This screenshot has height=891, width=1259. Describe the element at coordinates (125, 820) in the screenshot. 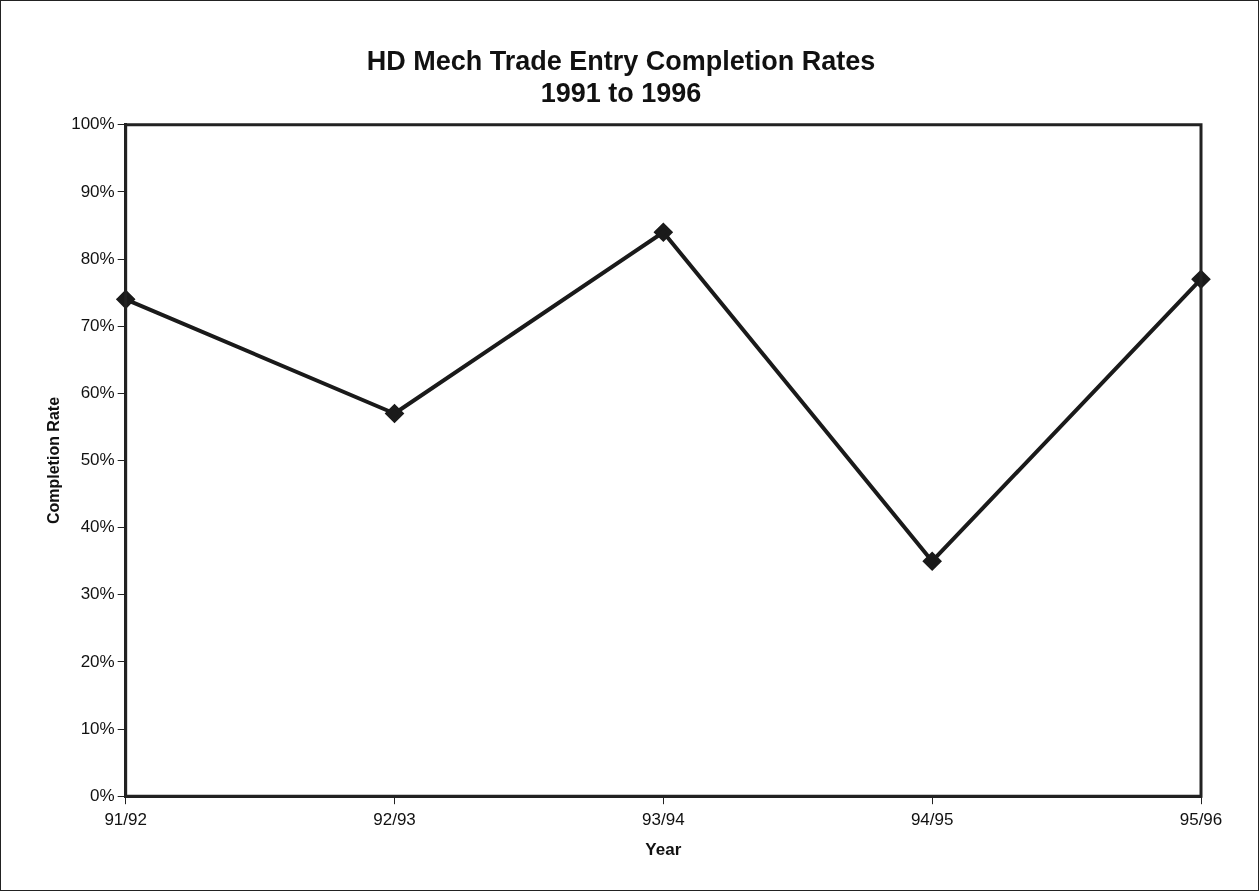

I see `x-tick-label: 91/92` at that location.